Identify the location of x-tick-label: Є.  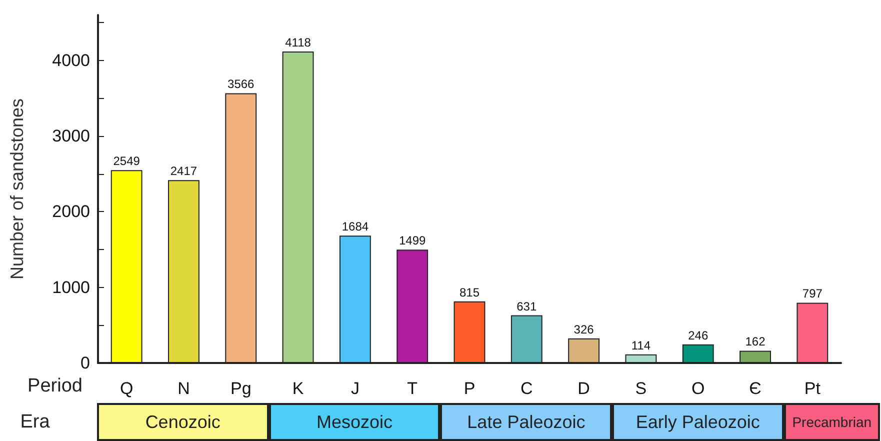
(755, 388).